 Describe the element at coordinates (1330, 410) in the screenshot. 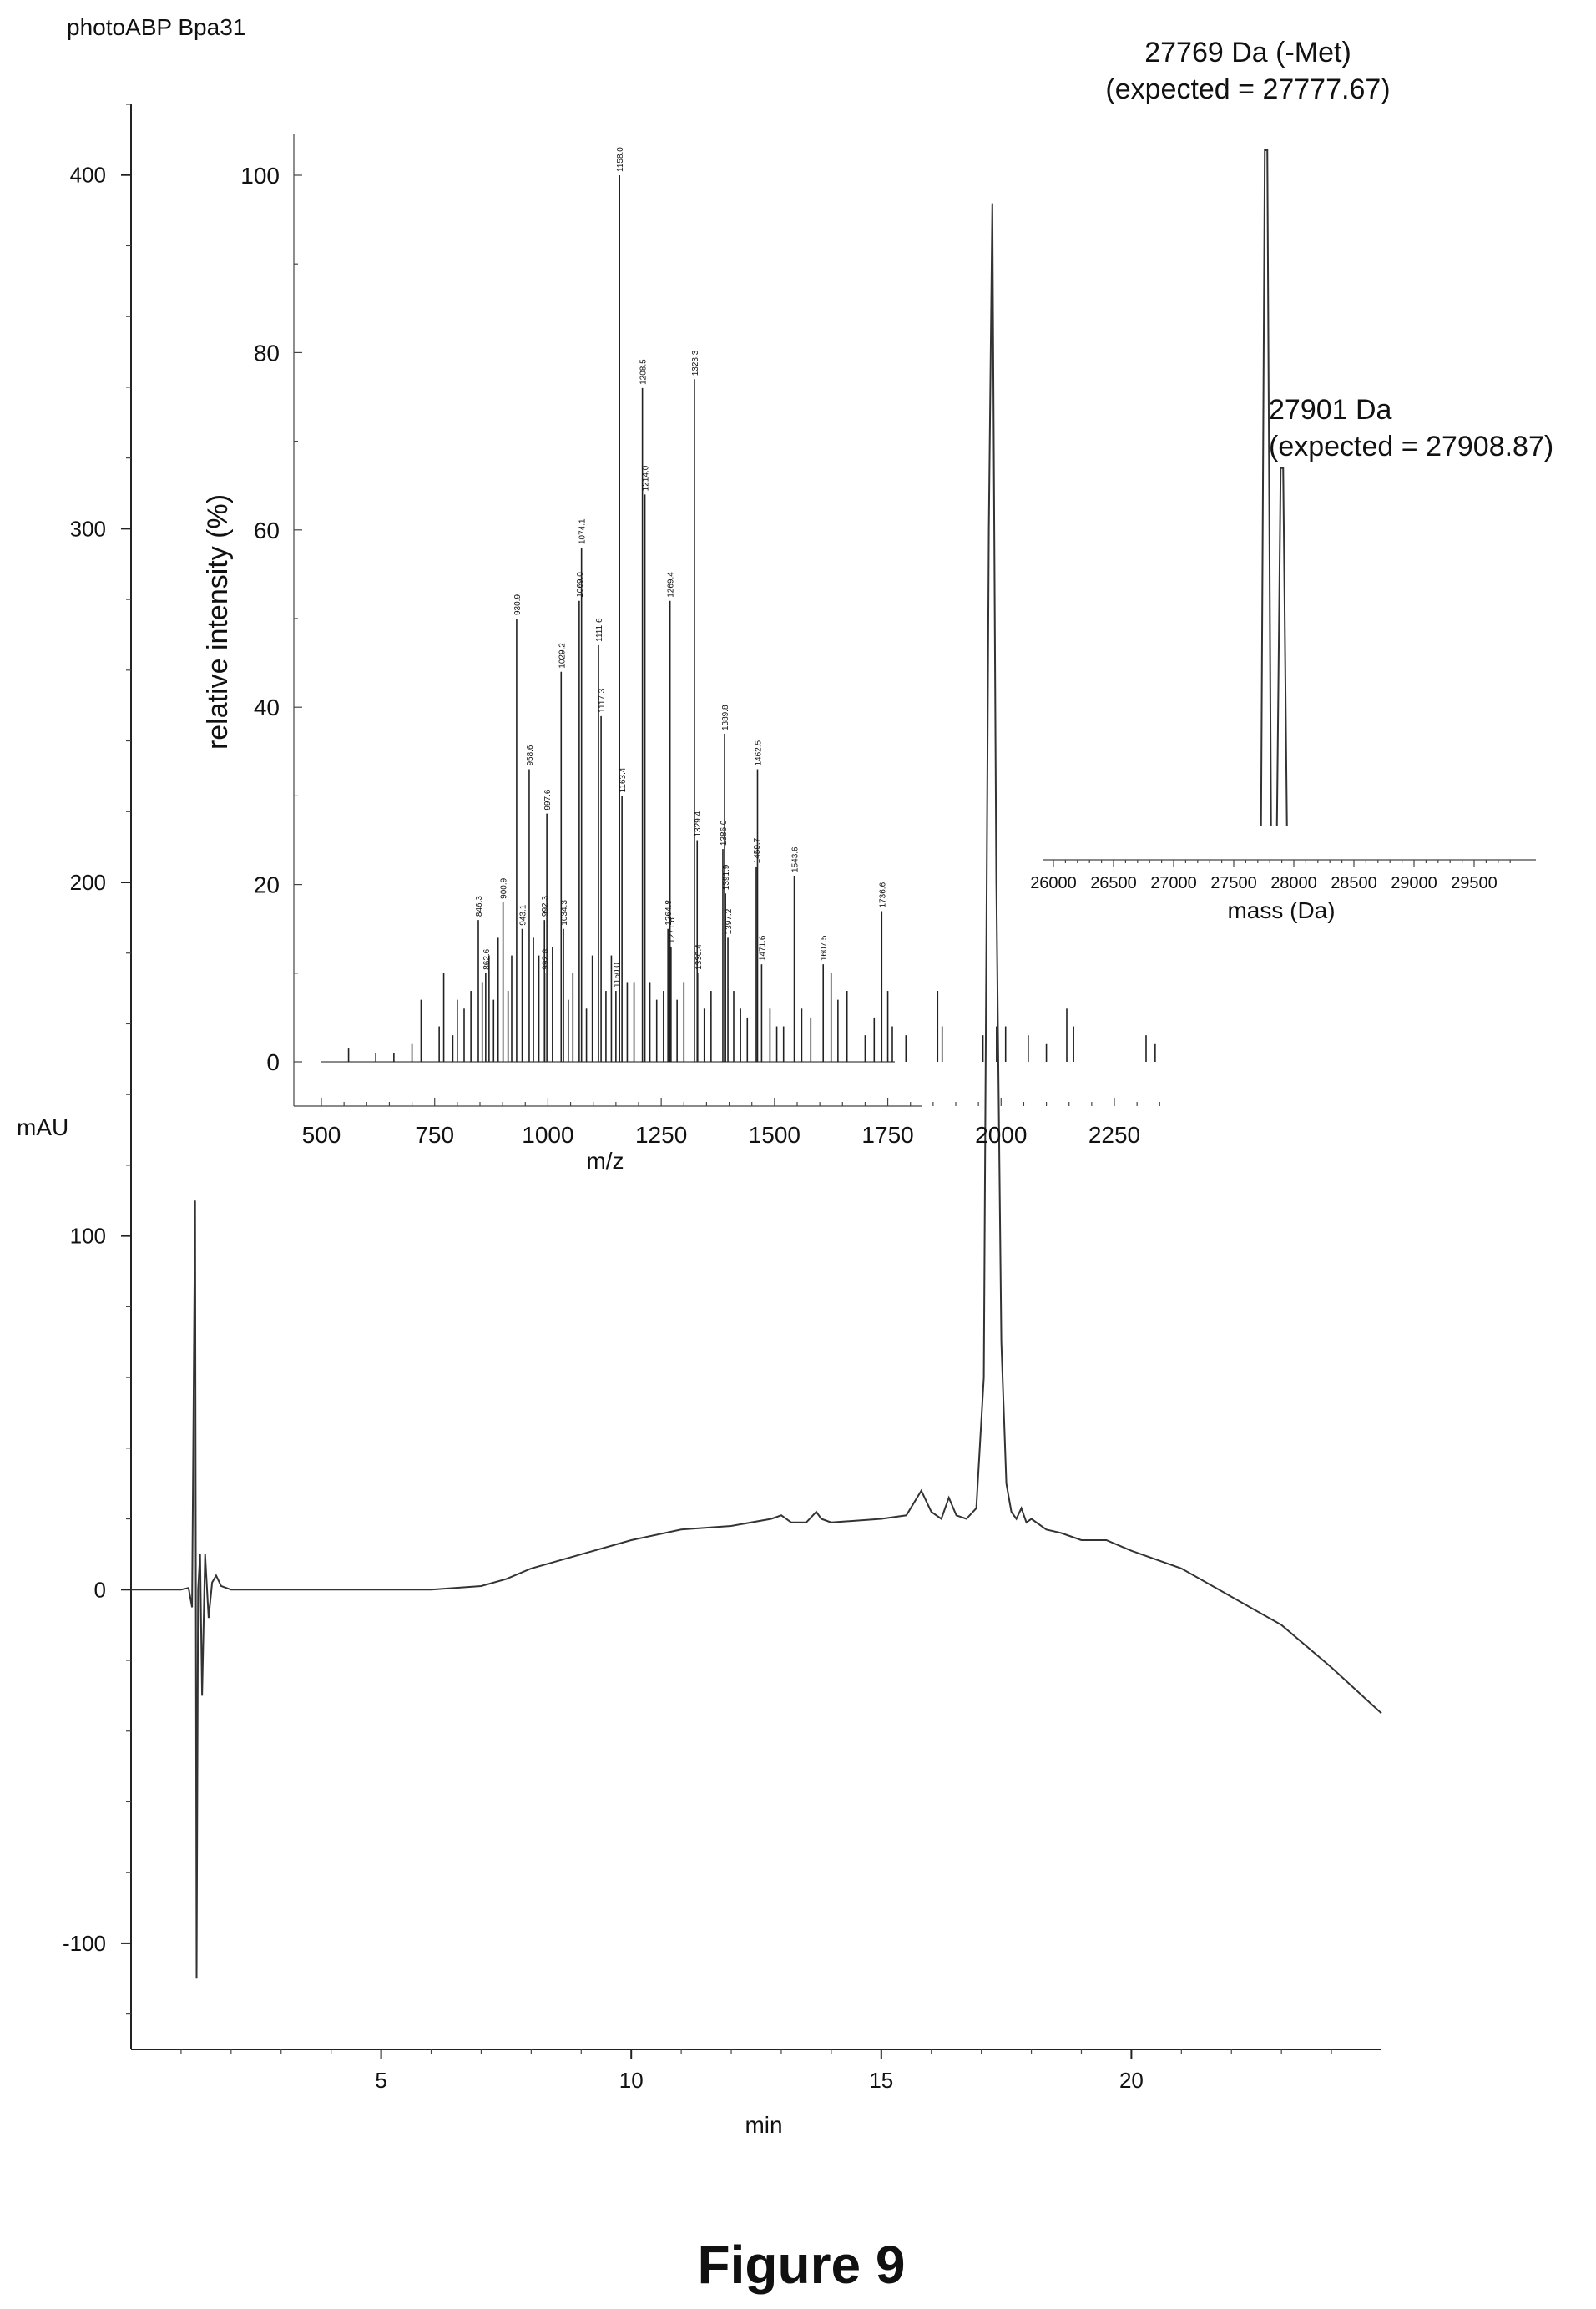

I see `peak2-annotation-line1: 27901 Da` at that location.